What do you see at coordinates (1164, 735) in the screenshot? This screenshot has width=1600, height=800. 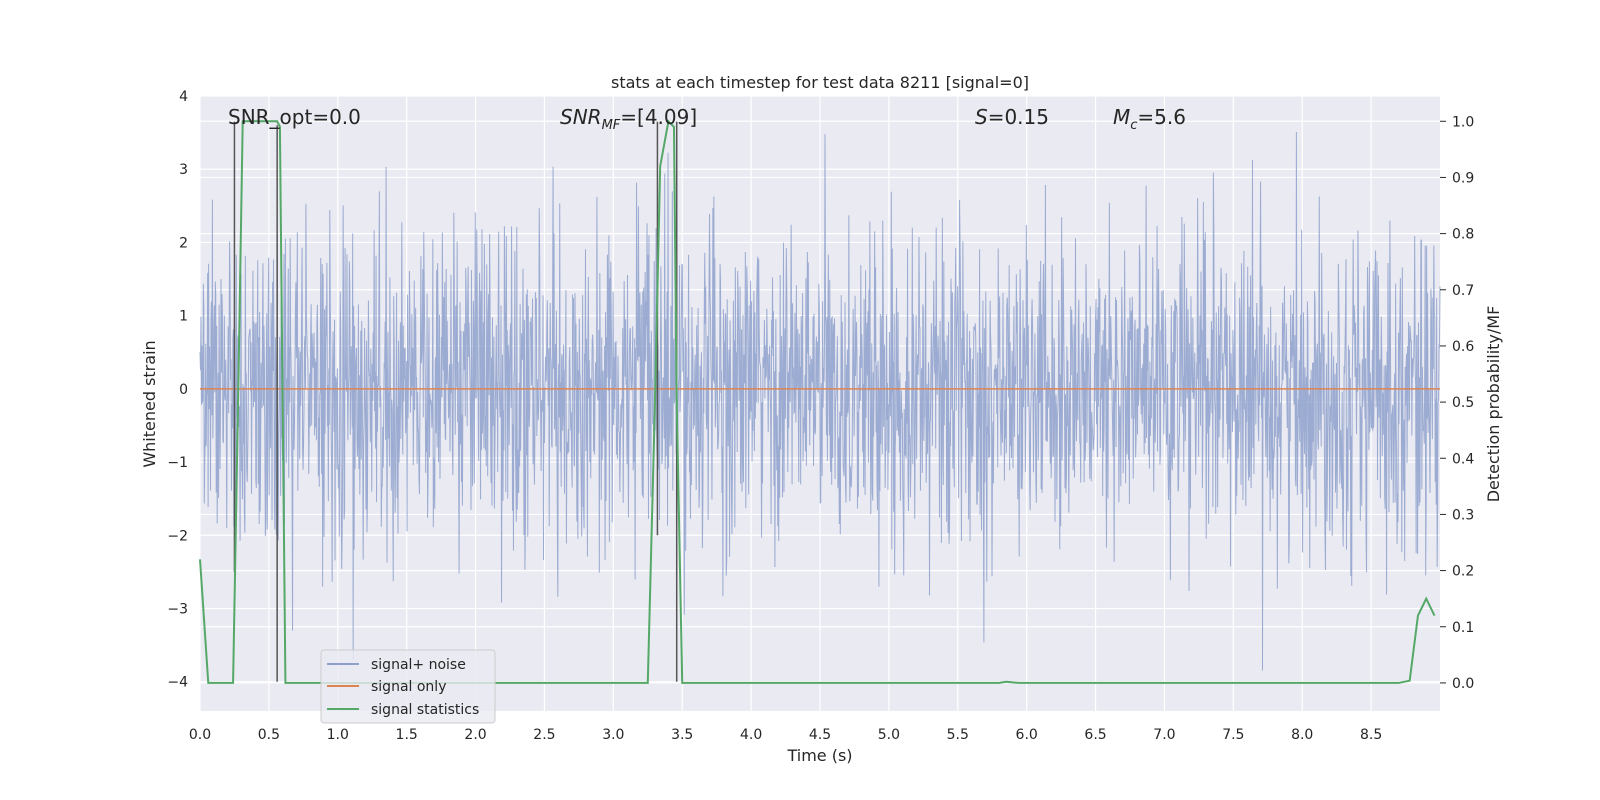 I see `x-tick-label: 7.0` at bounding box center [1164, 735].